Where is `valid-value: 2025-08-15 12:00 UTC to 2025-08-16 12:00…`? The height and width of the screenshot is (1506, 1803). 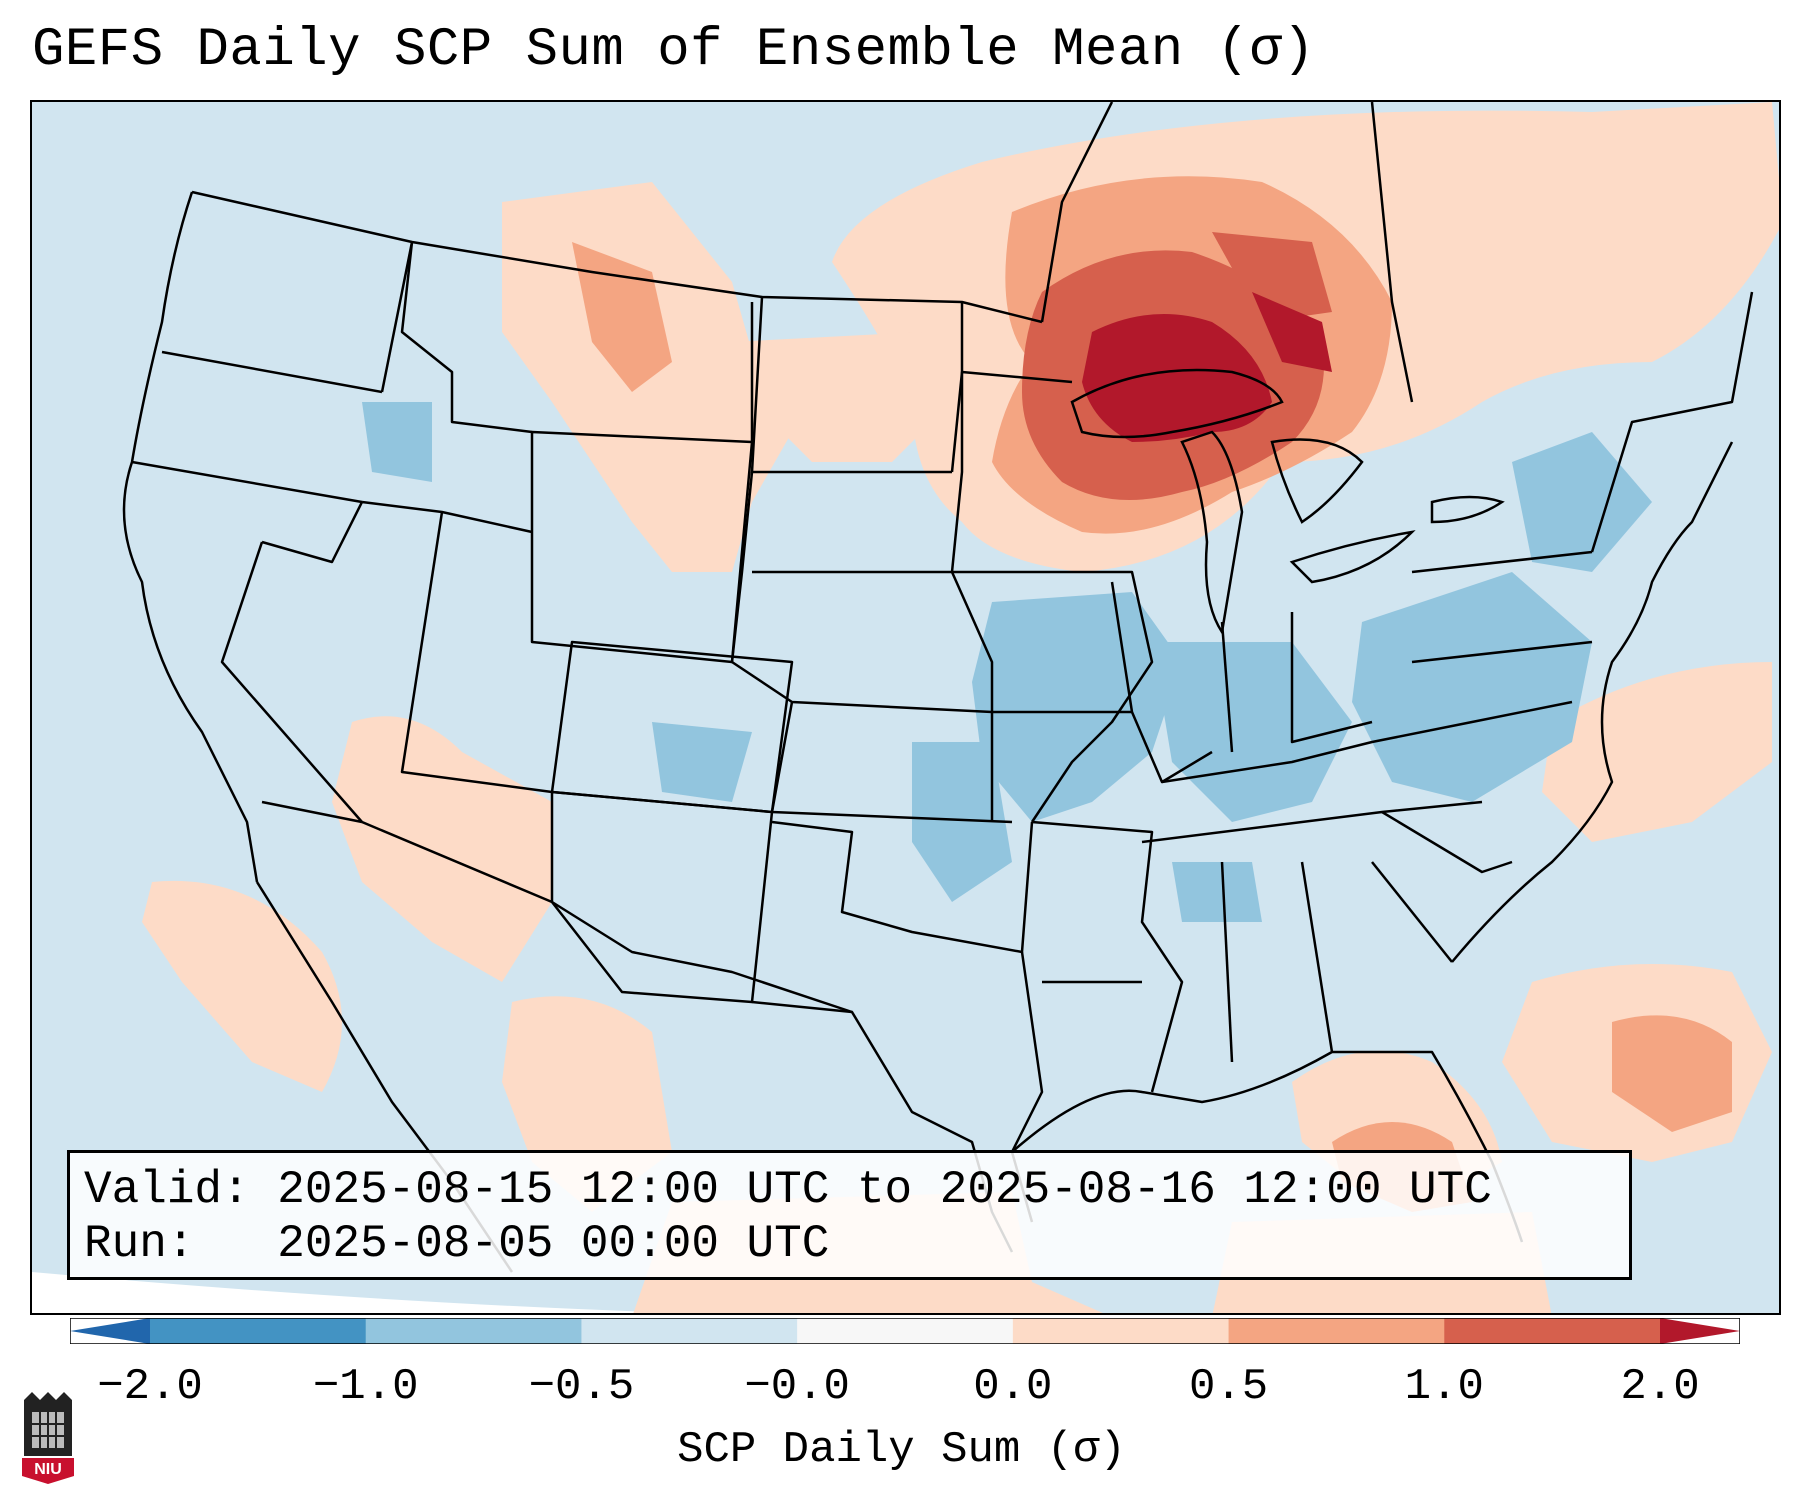
valid-value: 2025-08-15 12:00 UTC to 2025-08-16 12:00… is located at coordinates (884, 1190).